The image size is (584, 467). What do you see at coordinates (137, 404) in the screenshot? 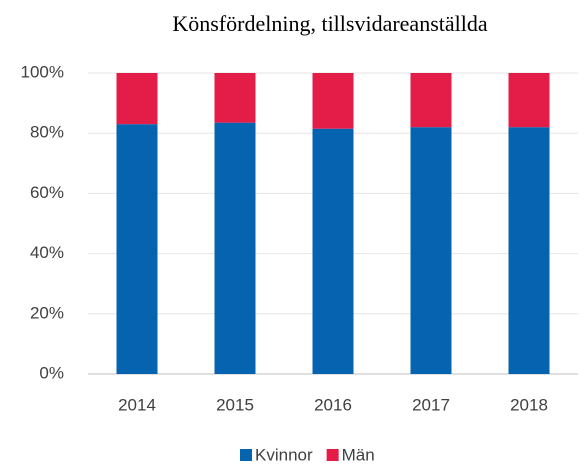
I see `x-tick-label: 2014` at bounding box center [137, 404].